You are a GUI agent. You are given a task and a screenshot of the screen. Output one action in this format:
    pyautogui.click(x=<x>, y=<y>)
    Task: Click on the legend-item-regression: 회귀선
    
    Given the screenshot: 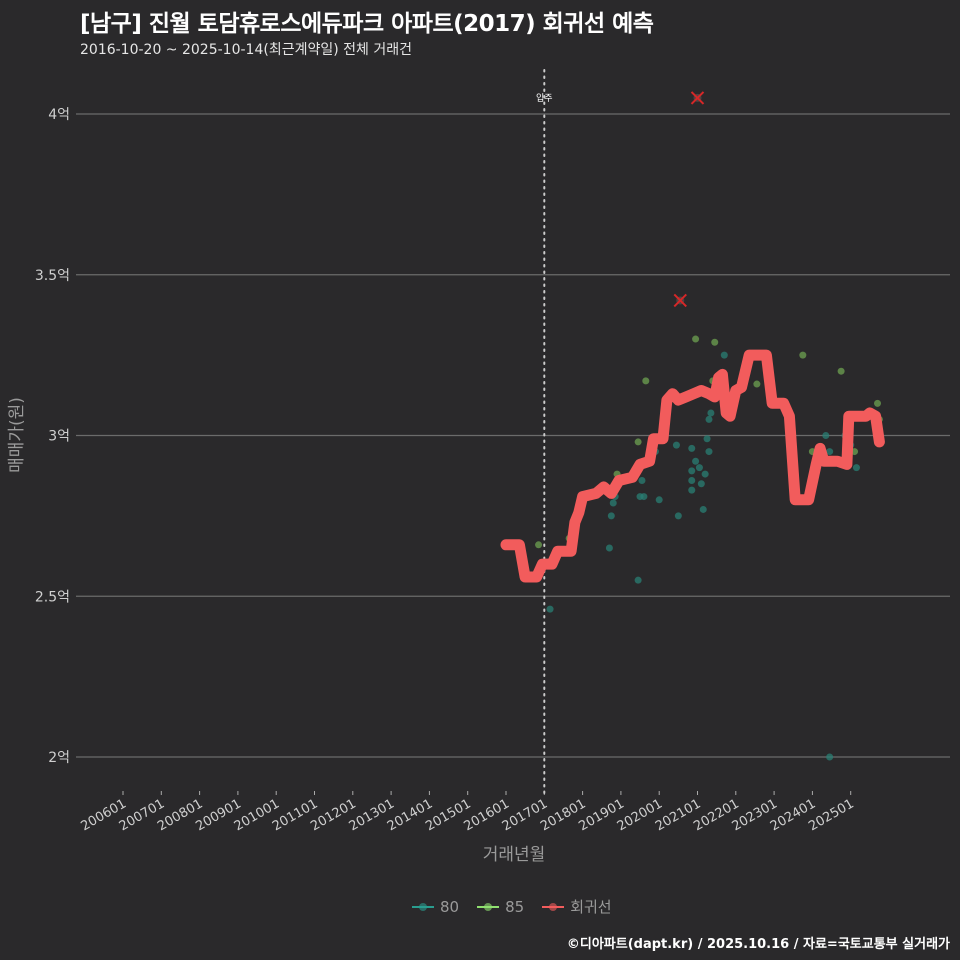 What is the action you would take?
    pyautogui.click(x=577, y=906)
    